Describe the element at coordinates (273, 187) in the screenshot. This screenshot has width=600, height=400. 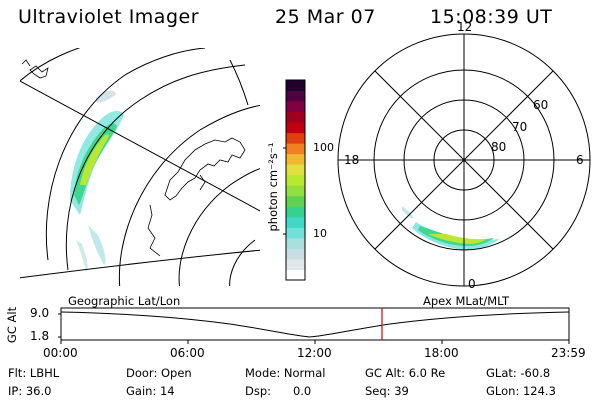
I see `cbar-unit-label: photon cm⁻²s⁻¹` at that location.